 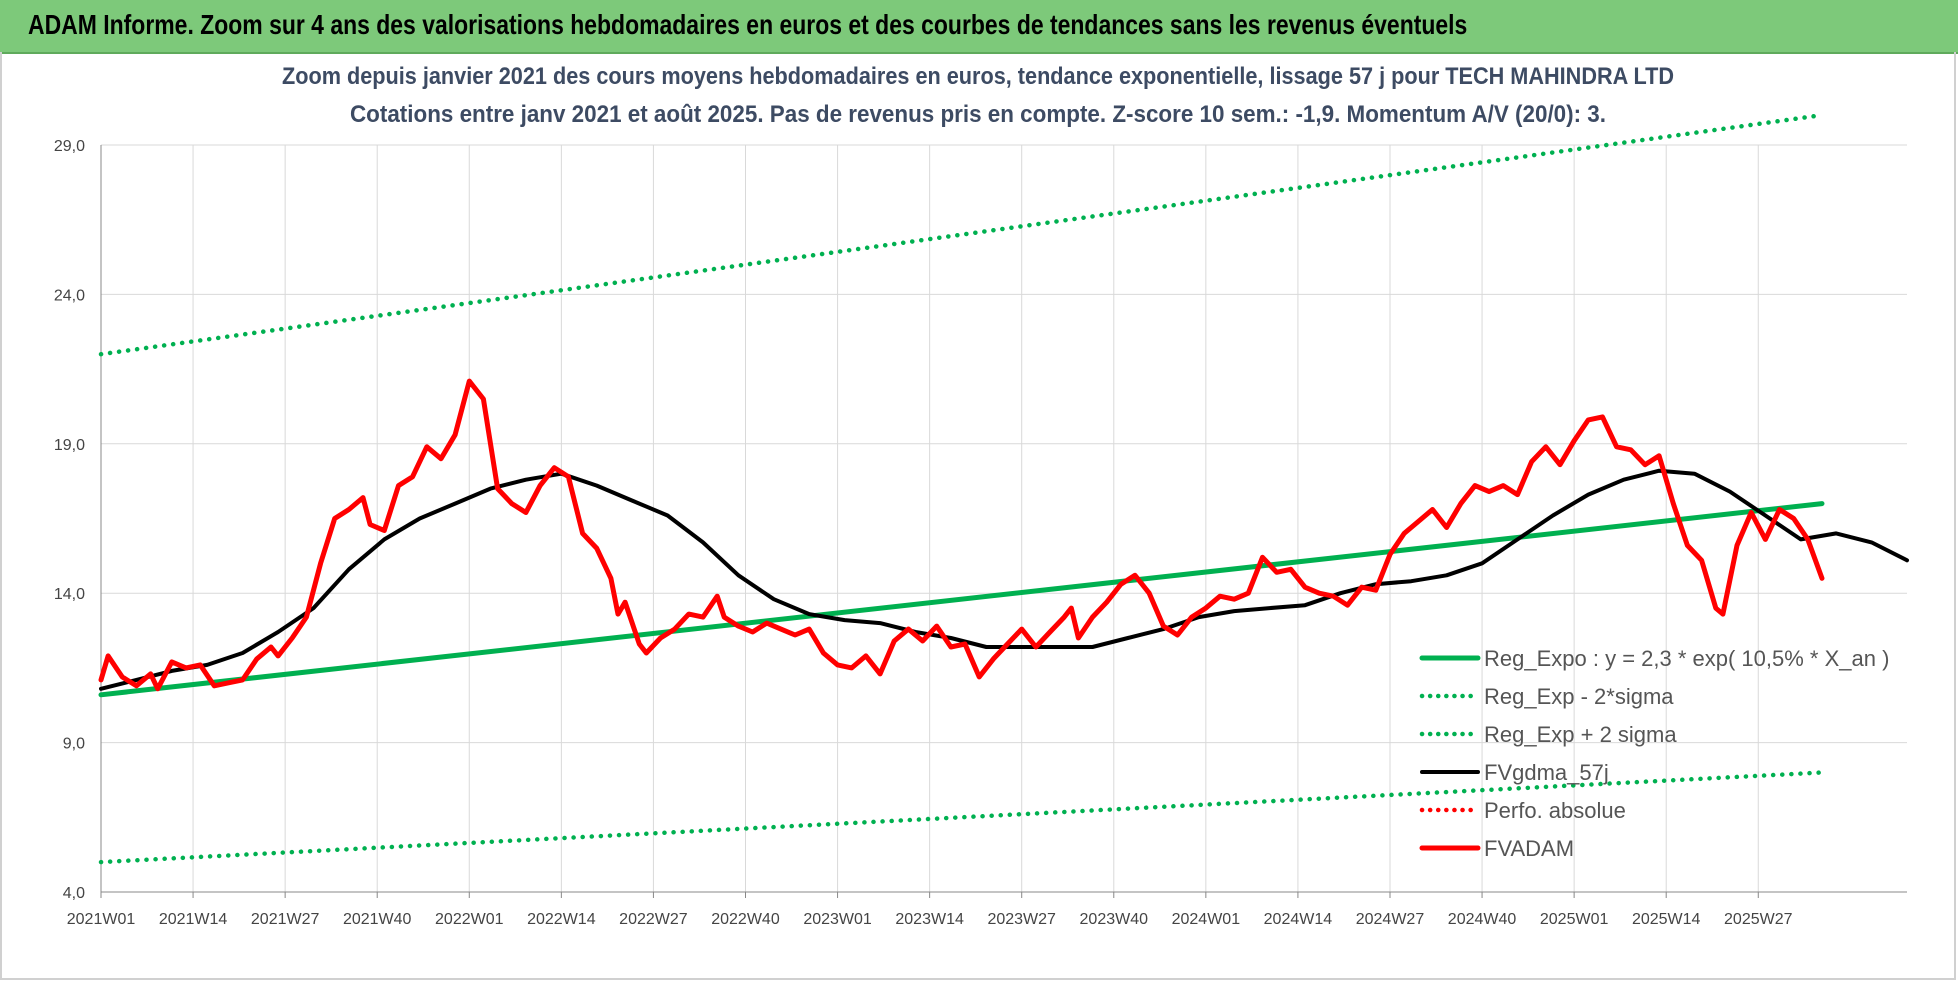 I want to click on legend-label: FVgdma_57j, so click(x=1546, y=772).